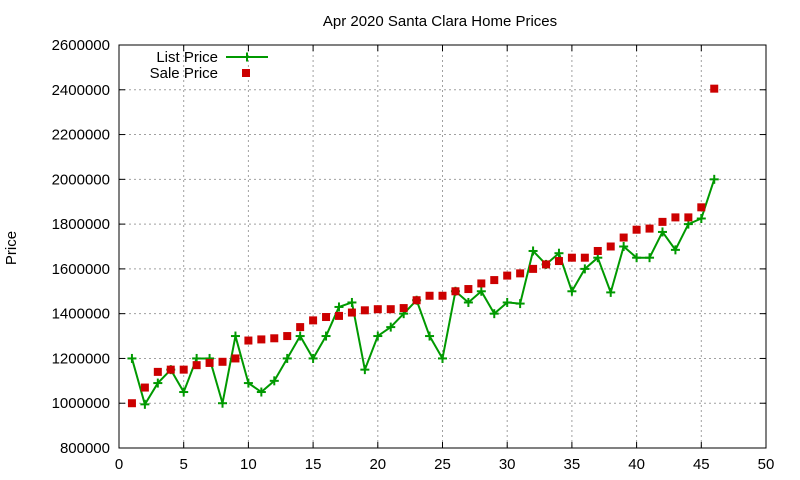 This screenshot has width=800, height=480. I want to click on legend-plus-marker, so click(247, 57).